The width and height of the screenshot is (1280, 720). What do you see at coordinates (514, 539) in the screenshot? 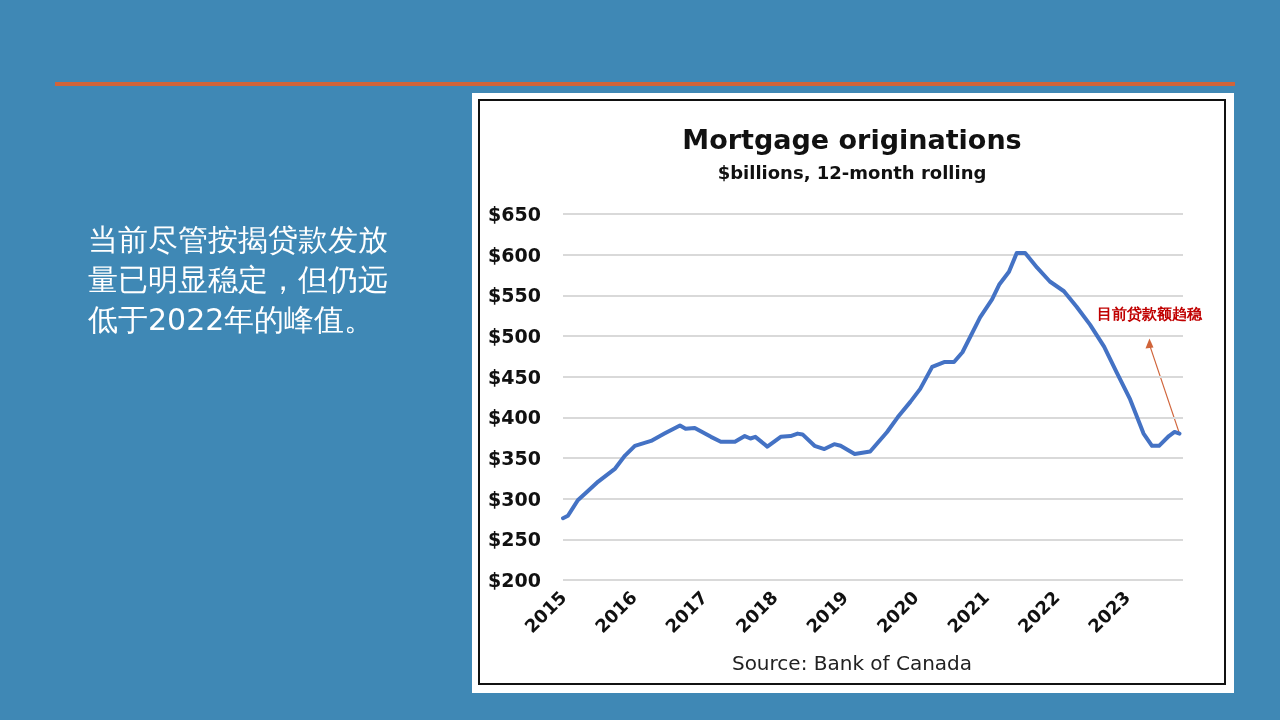
I see `y-tick-label: $250` at bounding box center [514, 539].